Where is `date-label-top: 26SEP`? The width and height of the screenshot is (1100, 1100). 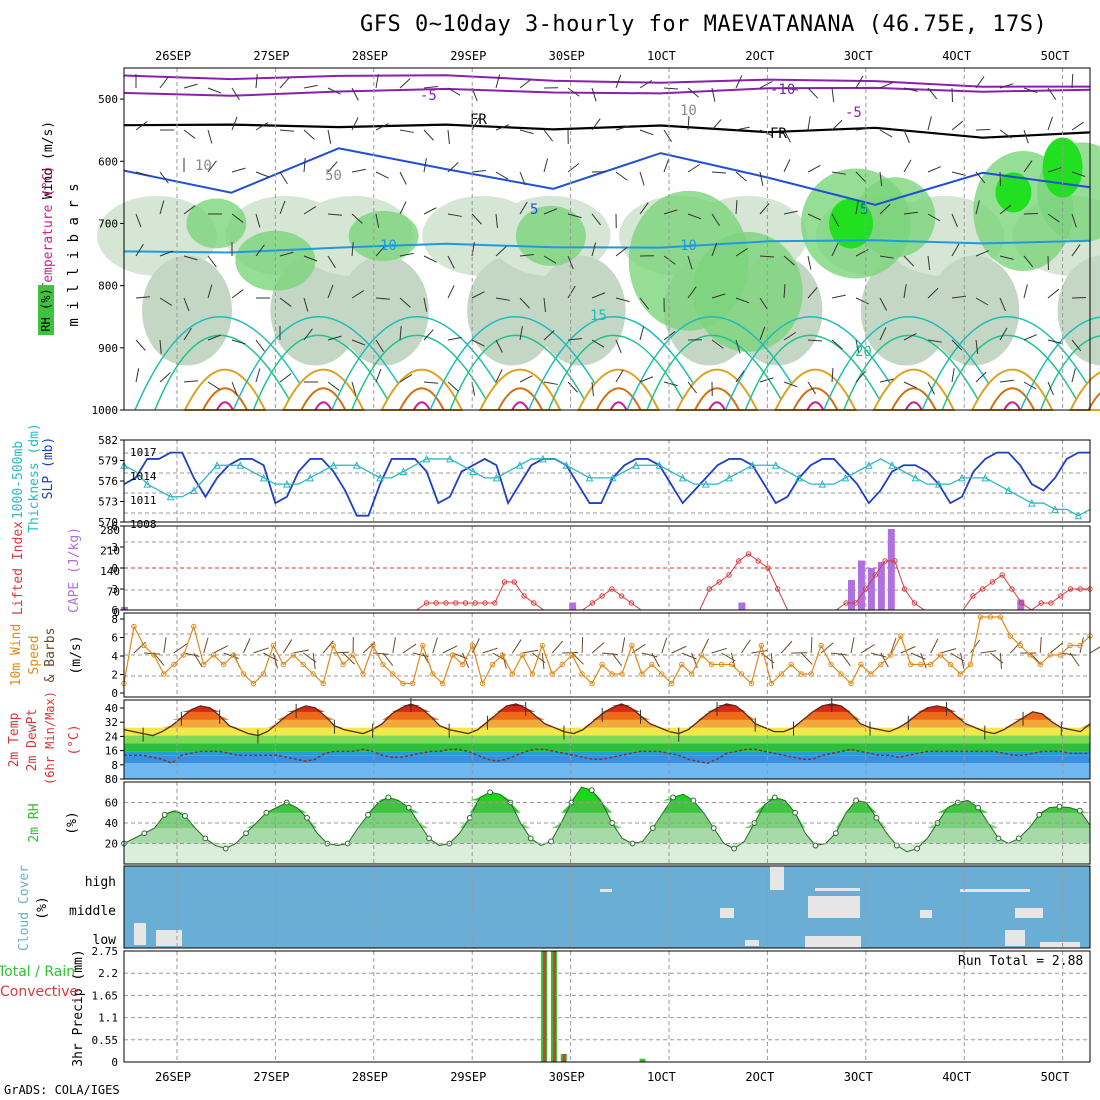 date-label-top: 26SEP is located at coordinates (173, 56).